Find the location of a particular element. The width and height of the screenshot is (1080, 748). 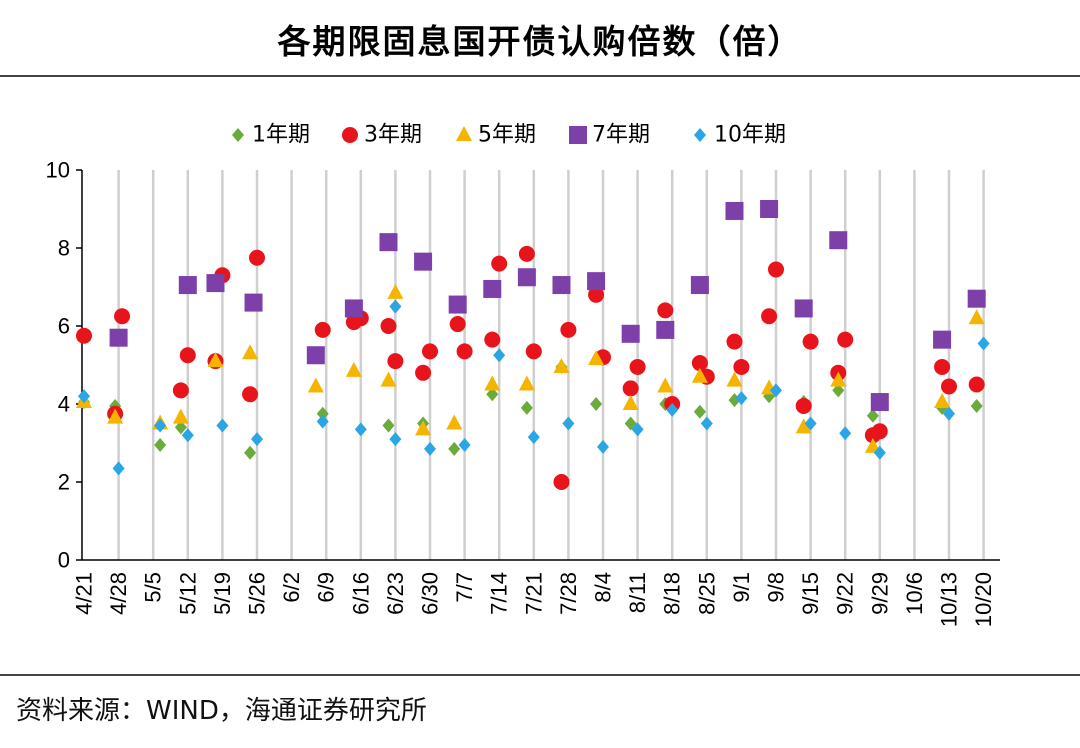

y-tick-label: 4 is located at coordinates (64, 404).